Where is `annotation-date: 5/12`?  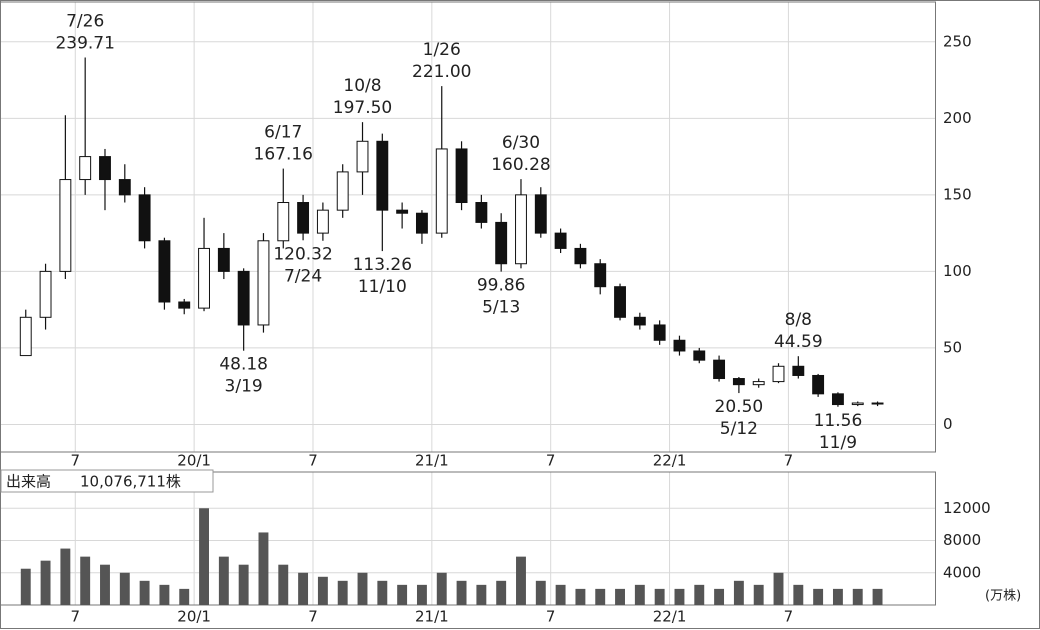
annotation-date: 5/12 is located at coordinates (739, 429).